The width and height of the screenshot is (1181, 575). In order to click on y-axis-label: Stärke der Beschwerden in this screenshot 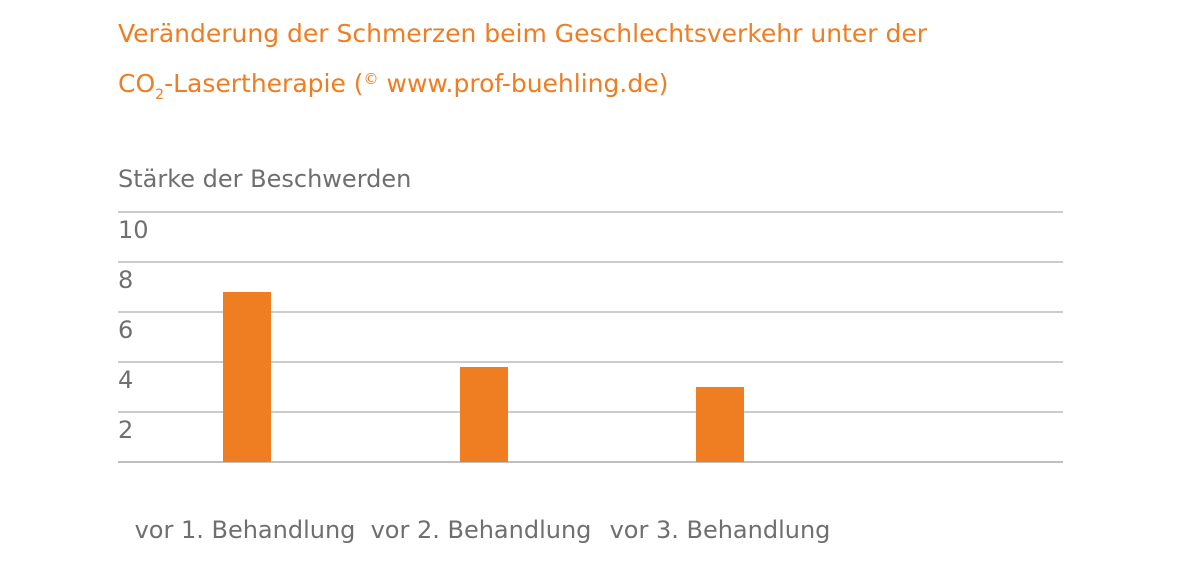, I will do `click(265, 179)`.